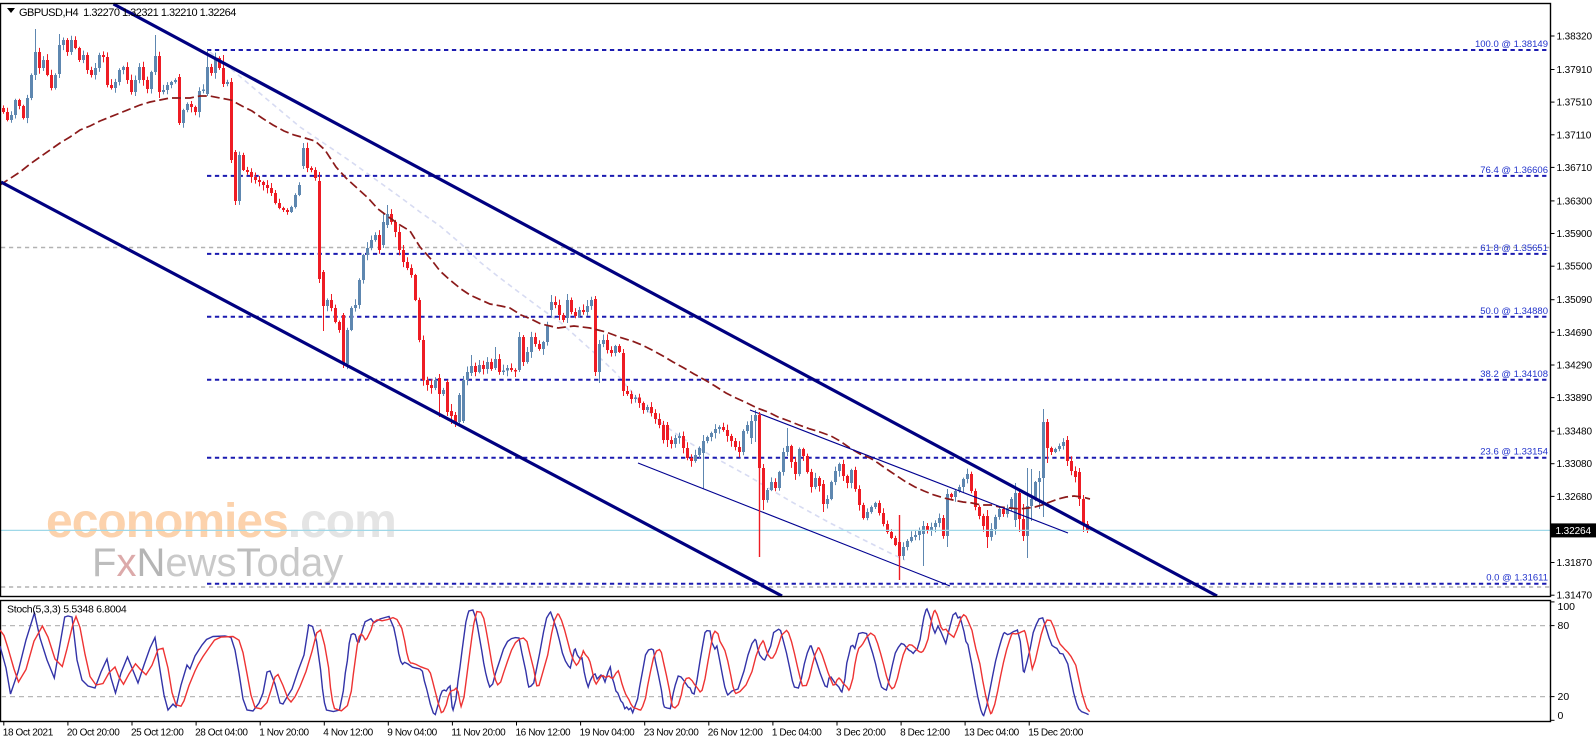 Image resolution: width=1596 pixels, height=743 pixels. What do you see at coordinates (1575, 70) in the screenshot?
I see `svg-text: 1.37910` at bounding box center [1575, 70].